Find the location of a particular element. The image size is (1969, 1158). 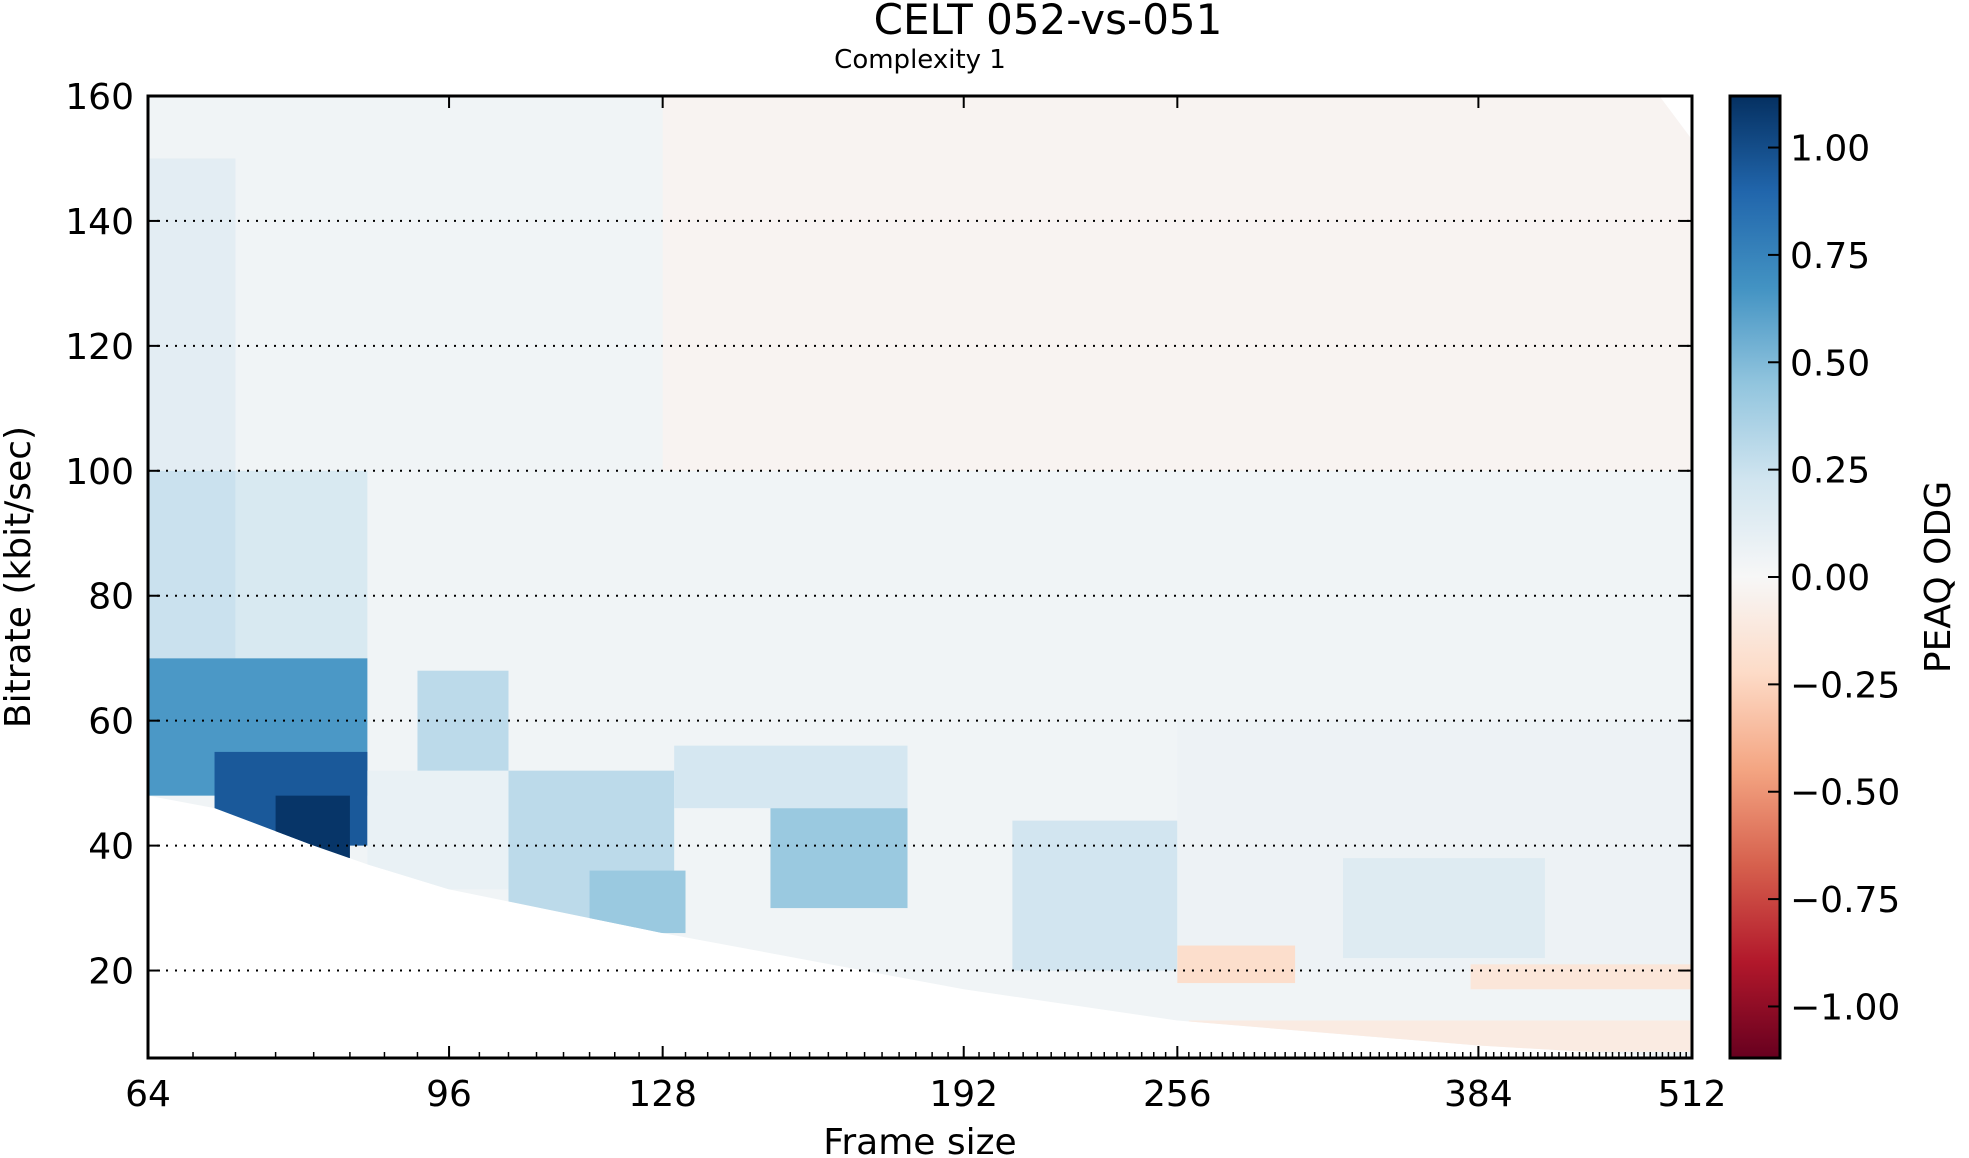

y-tick-label: 120 is located at coordinates (99, 347).